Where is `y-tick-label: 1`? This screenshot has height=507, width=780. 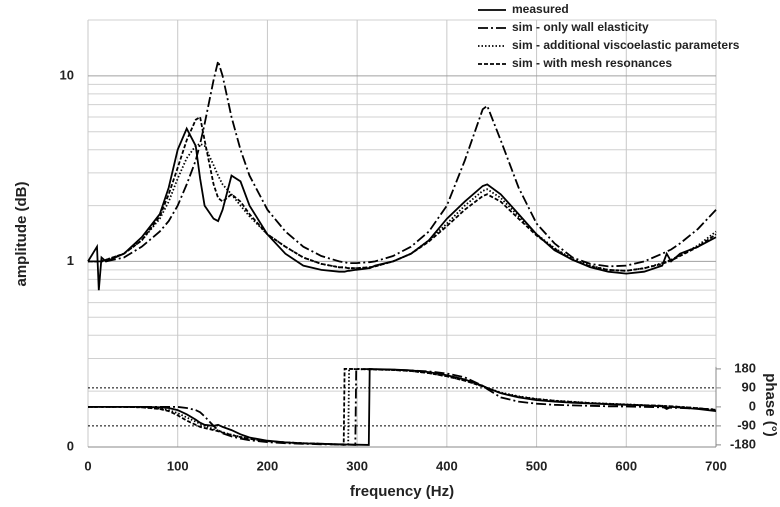
y-tick-label: 1 is located at coordinates (70, 260).